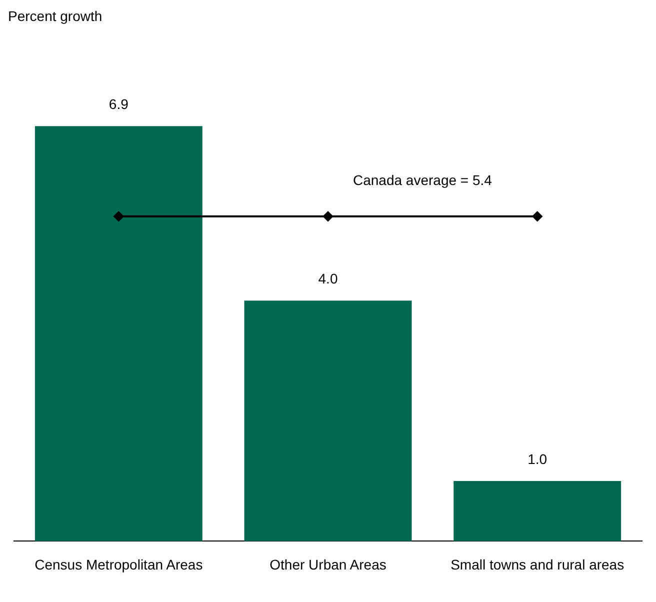 The height and width of the screenshot is (602, 656). I want to click on x-tick-label: Small towns and rural areas, so click(537, 564).